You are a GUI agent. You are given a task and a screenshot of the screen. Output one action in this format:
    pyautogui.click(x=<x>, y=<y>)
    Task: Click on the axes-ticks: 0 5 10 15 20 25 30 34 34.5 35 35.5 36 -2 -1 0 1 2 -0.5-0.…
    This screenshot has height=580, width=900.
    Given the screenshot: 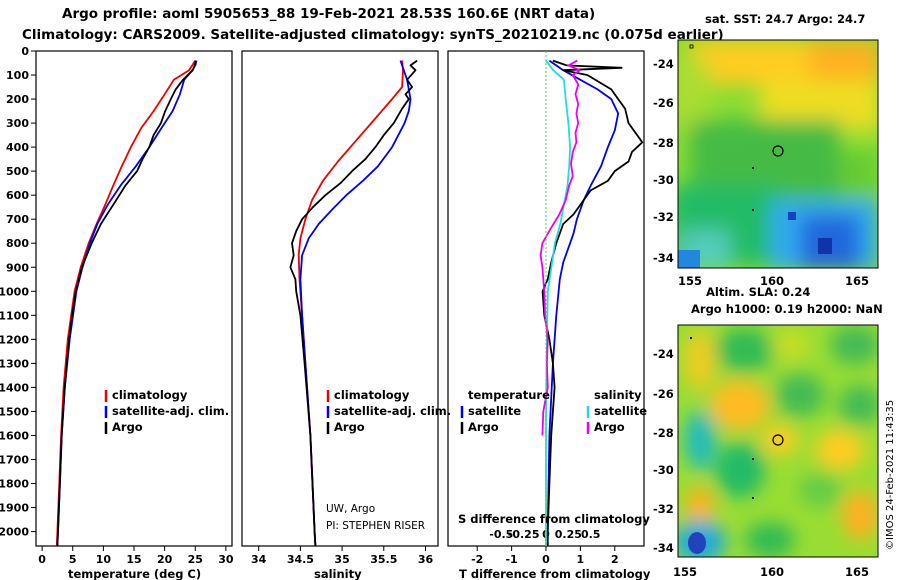 What is the action you would take?
    pyautogui.click(x=328, y=547)
    